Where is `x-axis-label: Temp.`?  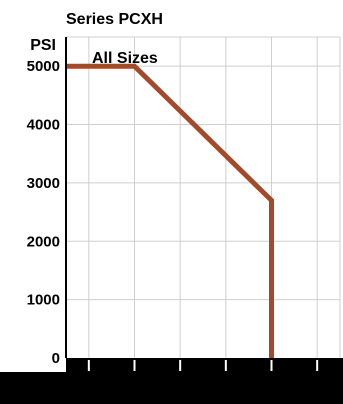
x-axis-label: Temp. is located at coordinates (26, 389).